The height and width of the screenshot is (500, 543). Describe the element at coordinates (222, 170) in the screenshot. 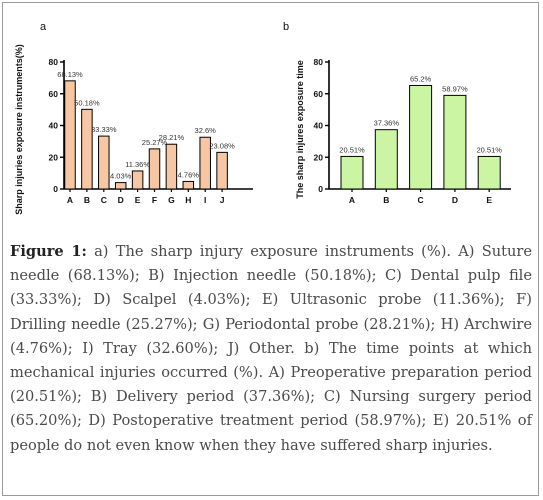

I see `panel-a-bar-J` at that location.